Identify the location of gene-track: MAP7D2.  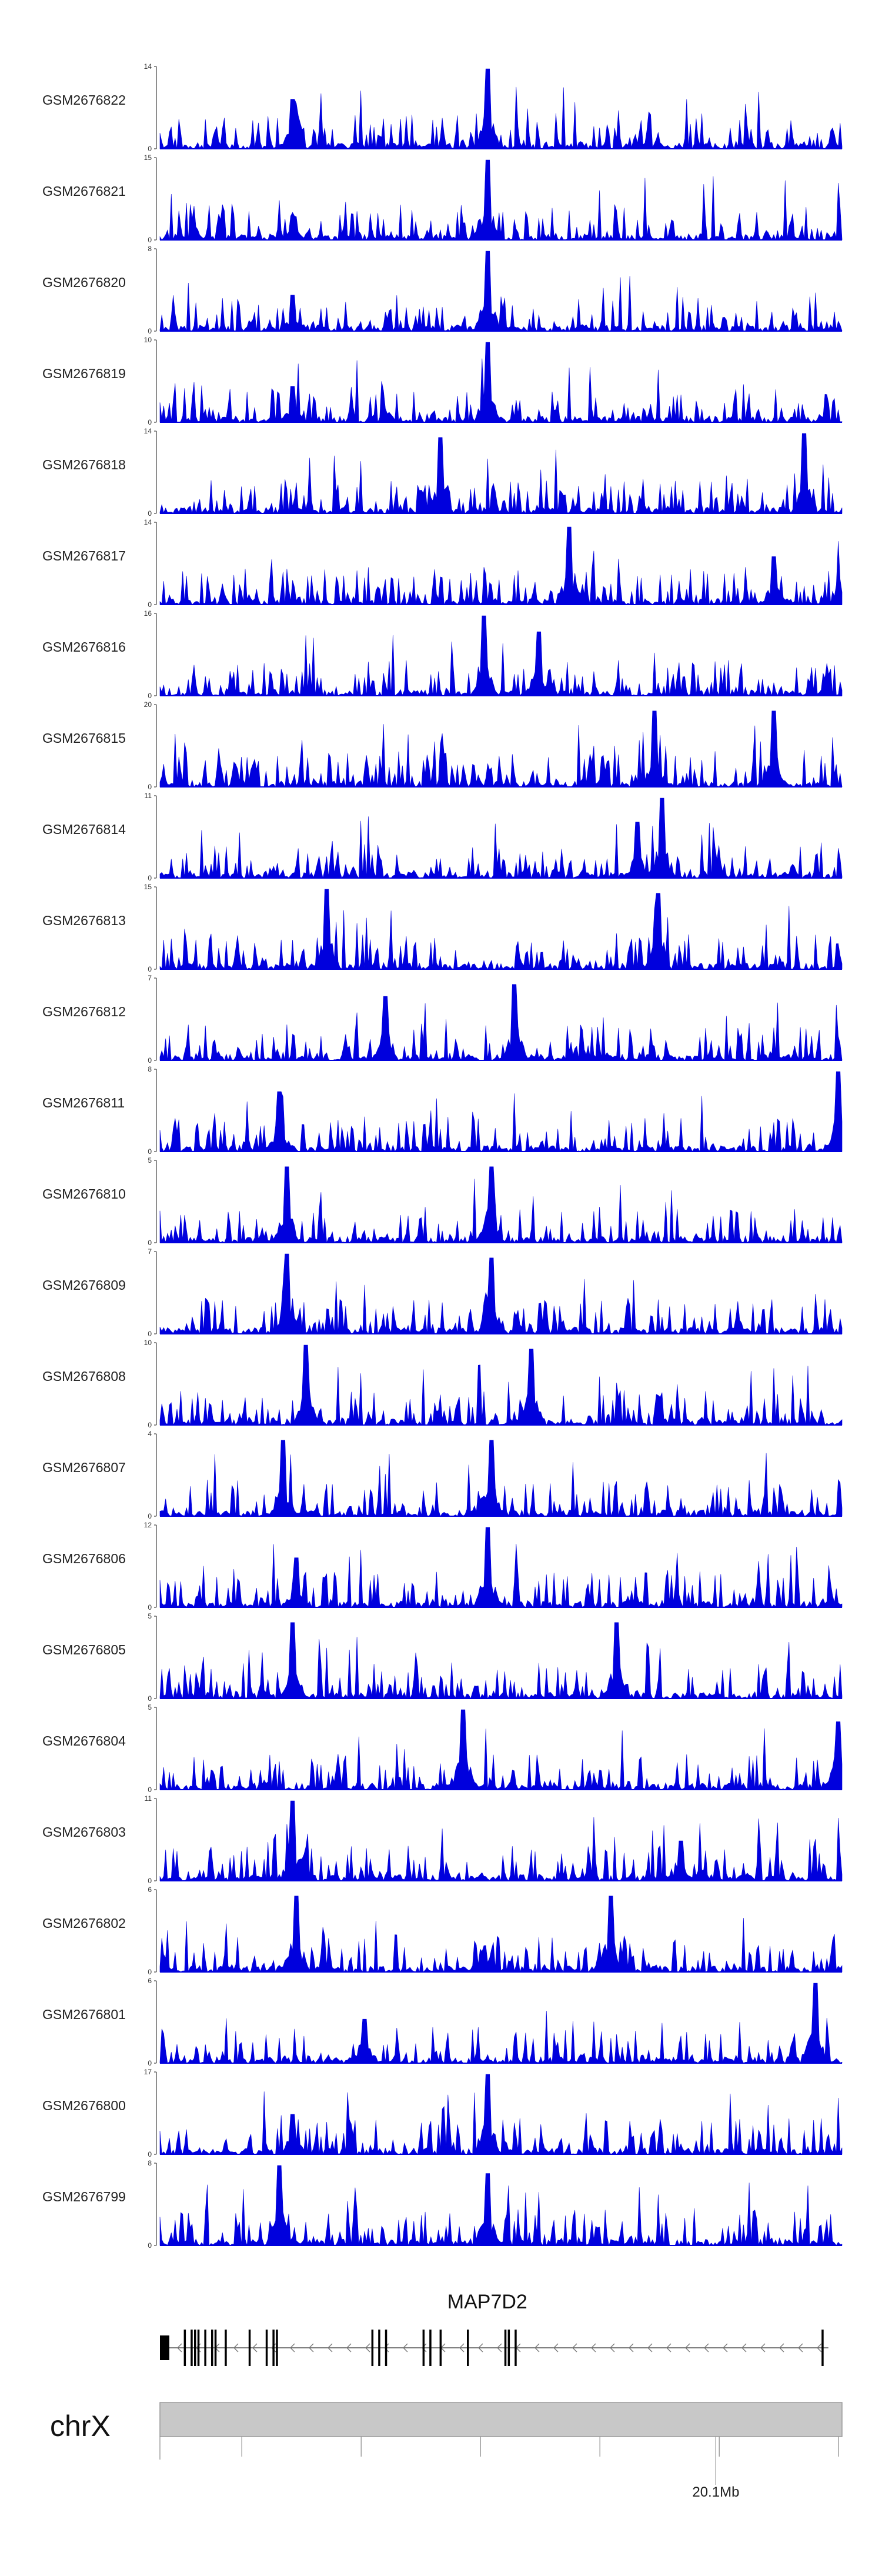
(494, 2328).